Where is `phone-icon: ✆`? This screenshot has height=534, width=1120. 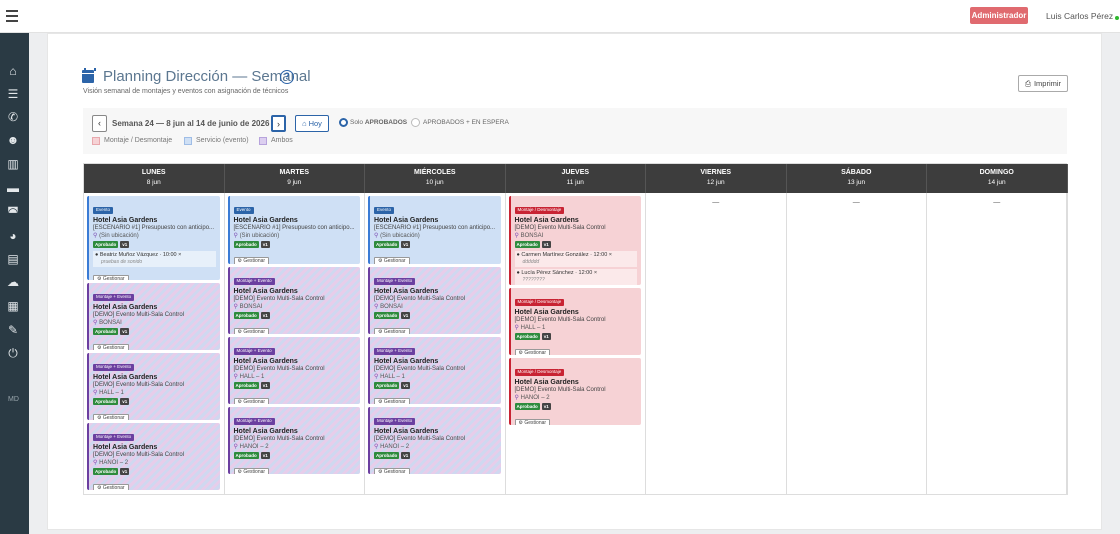 phone-icon: ✆ is located at coordinates (13, 117).